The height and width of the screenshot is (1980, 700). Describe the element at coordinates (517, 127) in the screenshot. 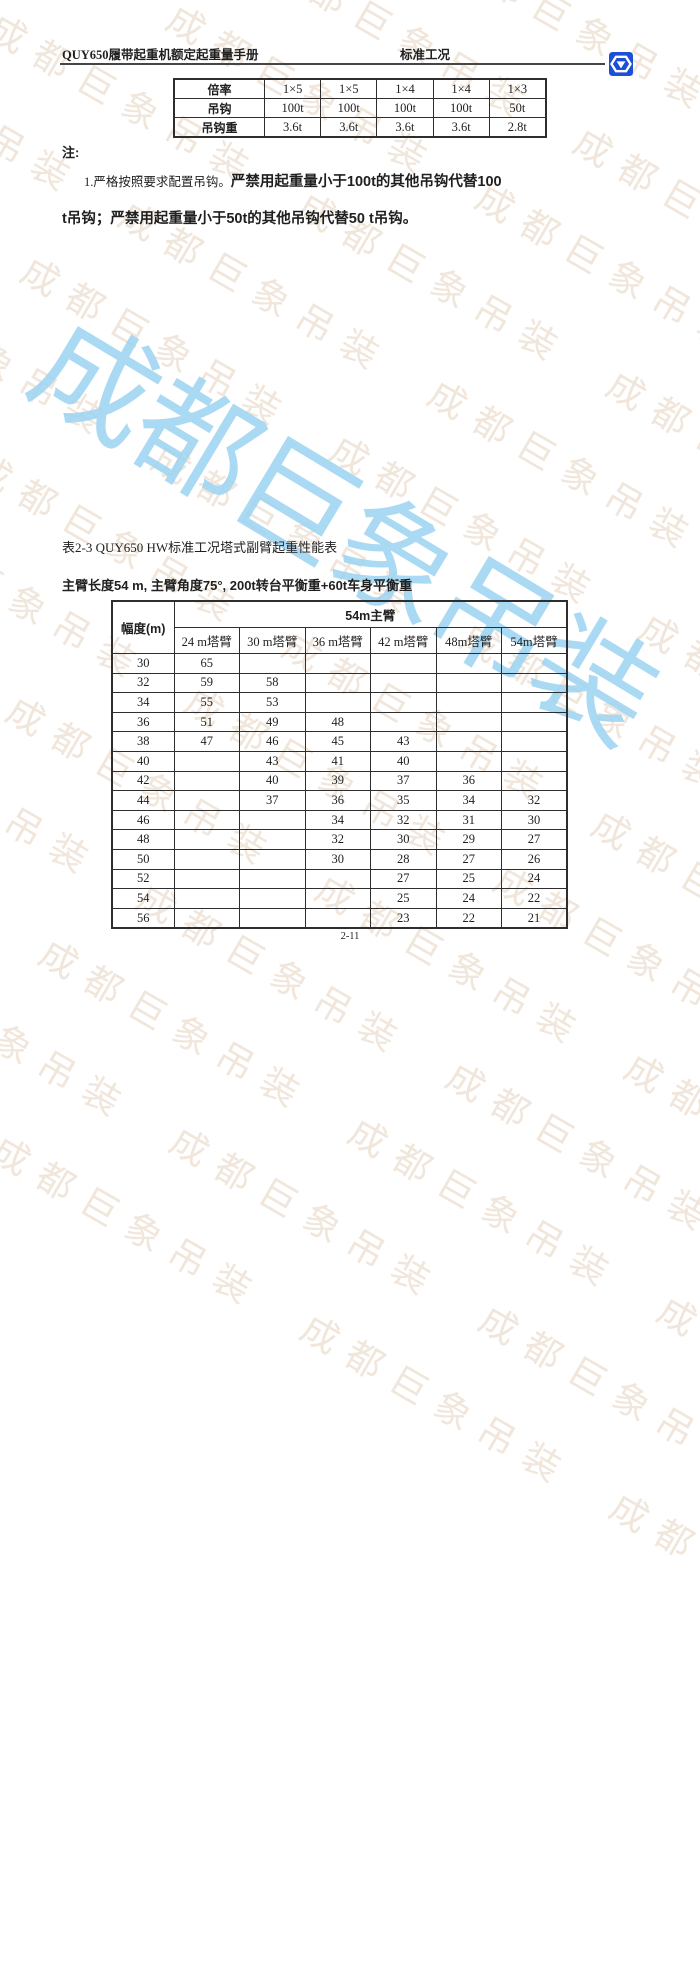

I see `hook-value-cell: 2.8t` at that location.